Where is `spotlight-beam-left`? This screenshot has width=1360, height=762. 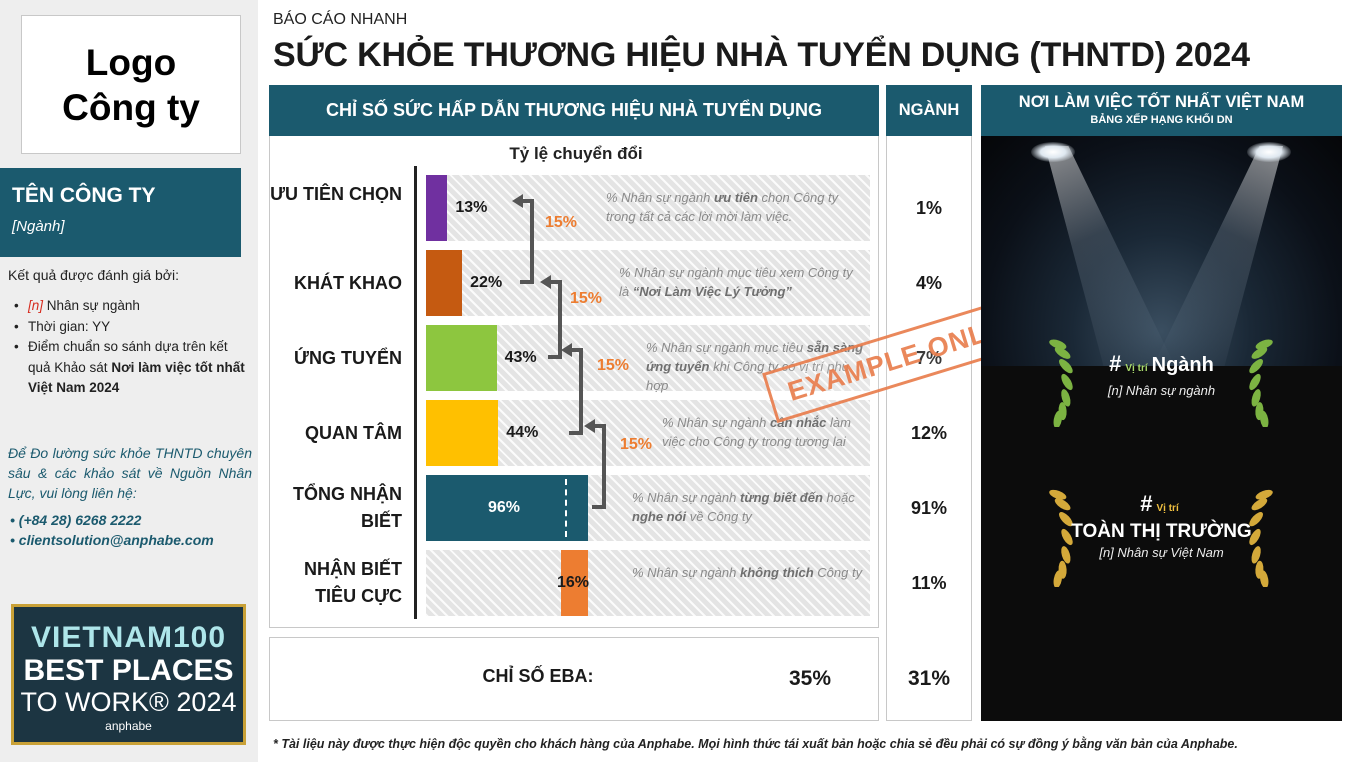
spotlight-beam-left is located at coordinates (1110, 256).